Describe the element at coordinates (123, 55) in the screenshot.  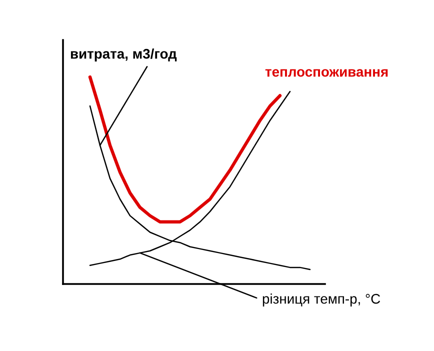
I see `text: витрата, м3/год` at that location.